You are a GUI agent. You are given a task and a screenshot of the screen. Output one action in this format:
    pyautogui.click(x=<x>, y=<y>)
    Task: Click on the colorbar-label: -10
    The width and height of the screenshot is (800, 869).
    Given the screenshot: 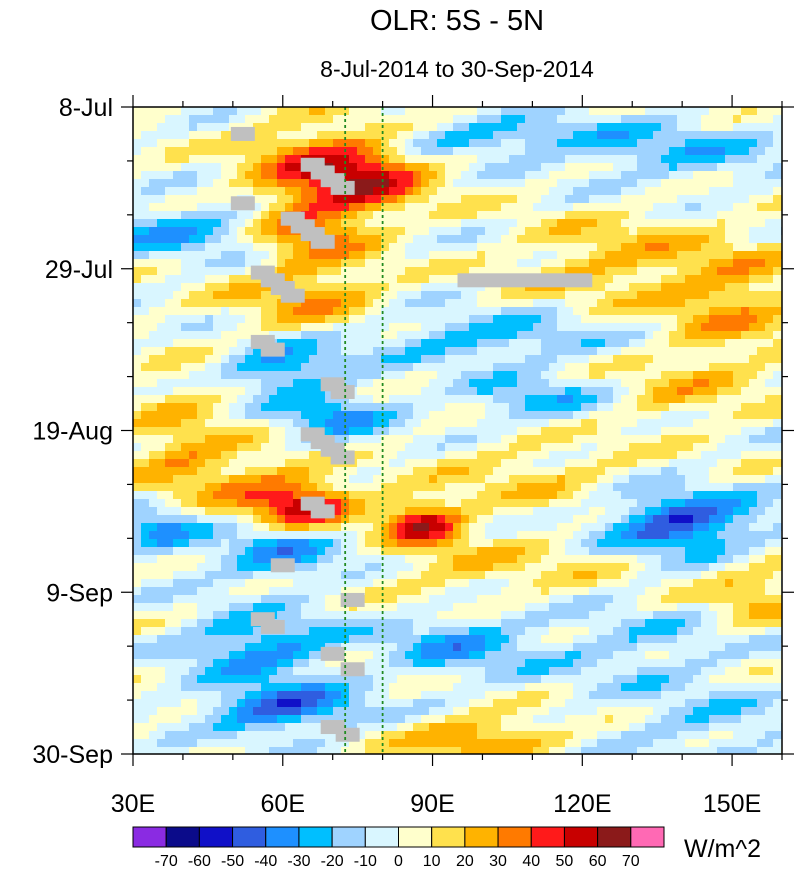 What is the action you would take?
    pyautogui.click(x=365, y=861)
    